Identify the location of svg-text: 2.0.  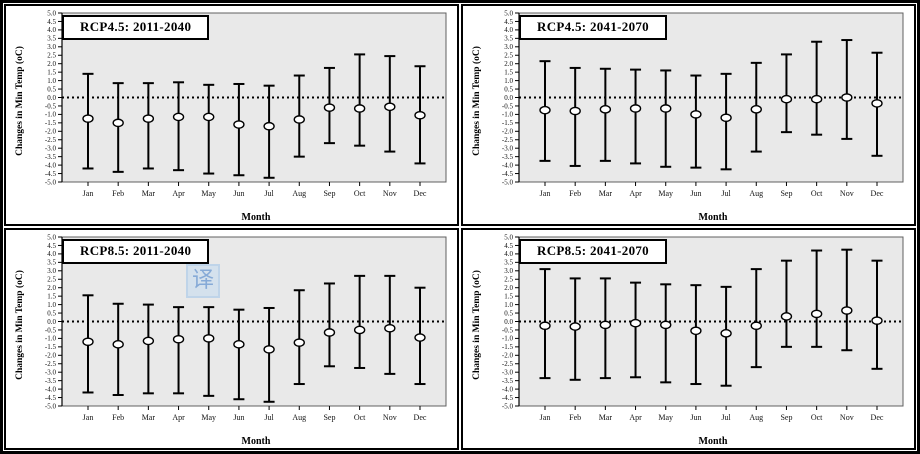
(51, 64).